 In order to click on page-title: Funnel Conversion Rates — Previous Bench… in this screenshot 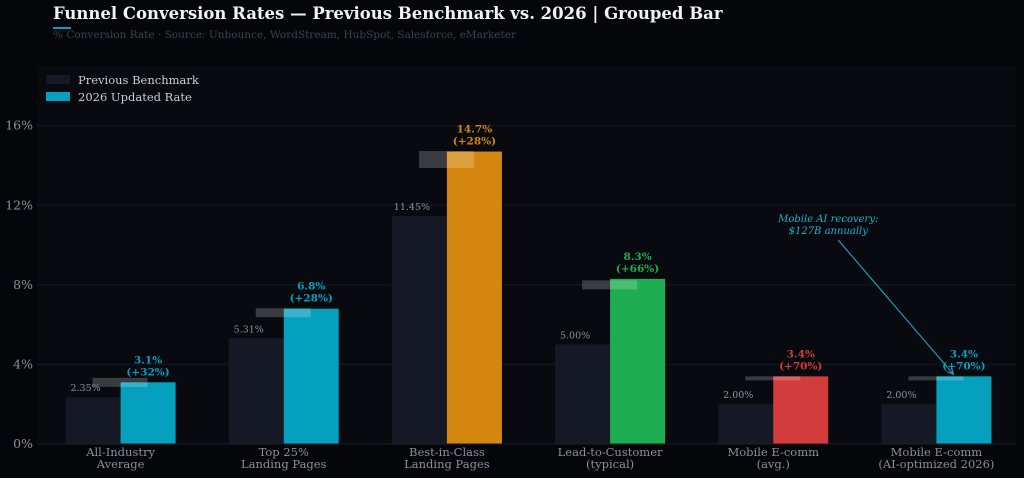, I will do `click(388, 13)`.